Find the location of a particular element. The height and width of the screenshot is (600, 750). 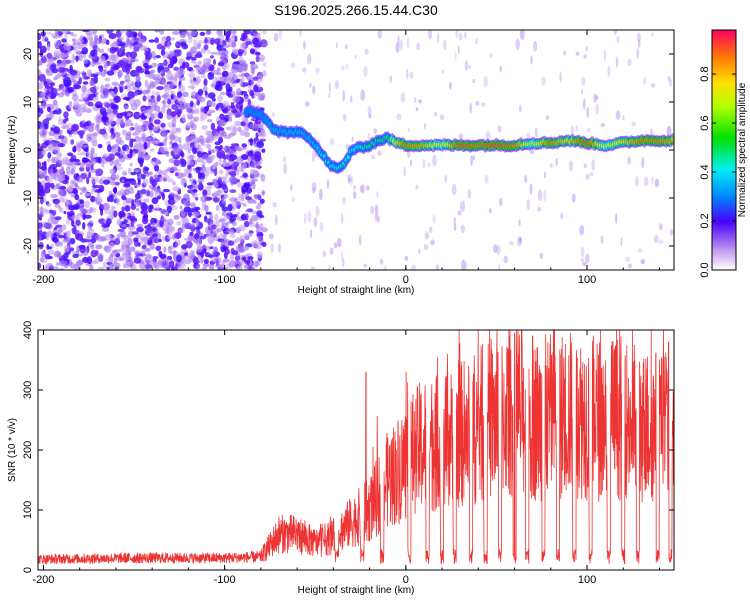

chart-title: S196.2025.266.15.44.C30 is located at coordinates (356, 10).